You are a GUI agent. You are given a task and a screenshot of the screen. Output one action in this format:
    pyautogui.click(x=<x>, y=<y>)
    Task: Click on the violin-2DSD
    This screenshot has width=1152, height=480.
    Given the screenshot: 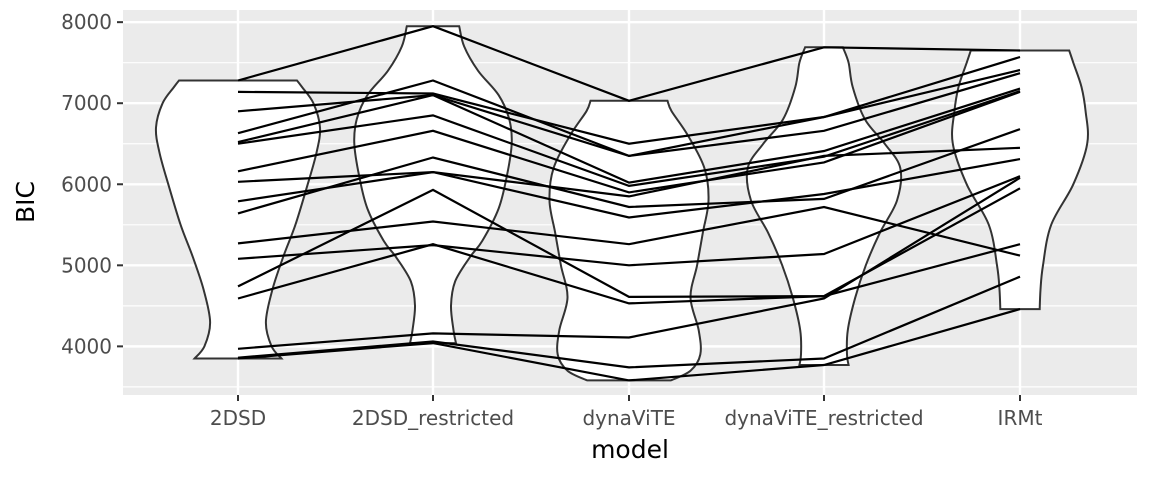 What is the action you would take?
    pyautogui.click(x=238, y=219)
    